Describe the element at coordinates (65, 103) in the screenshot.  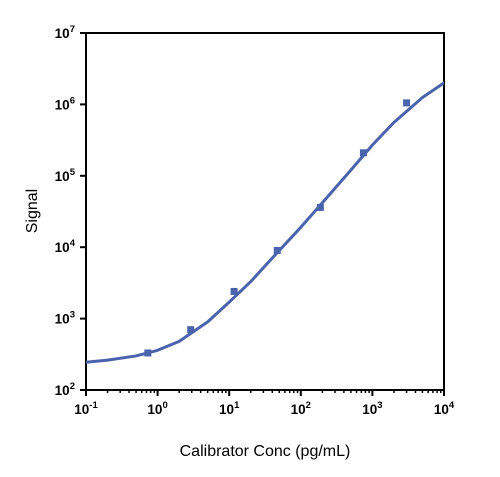
I see `y-tick-label: 10⁶` at that location.